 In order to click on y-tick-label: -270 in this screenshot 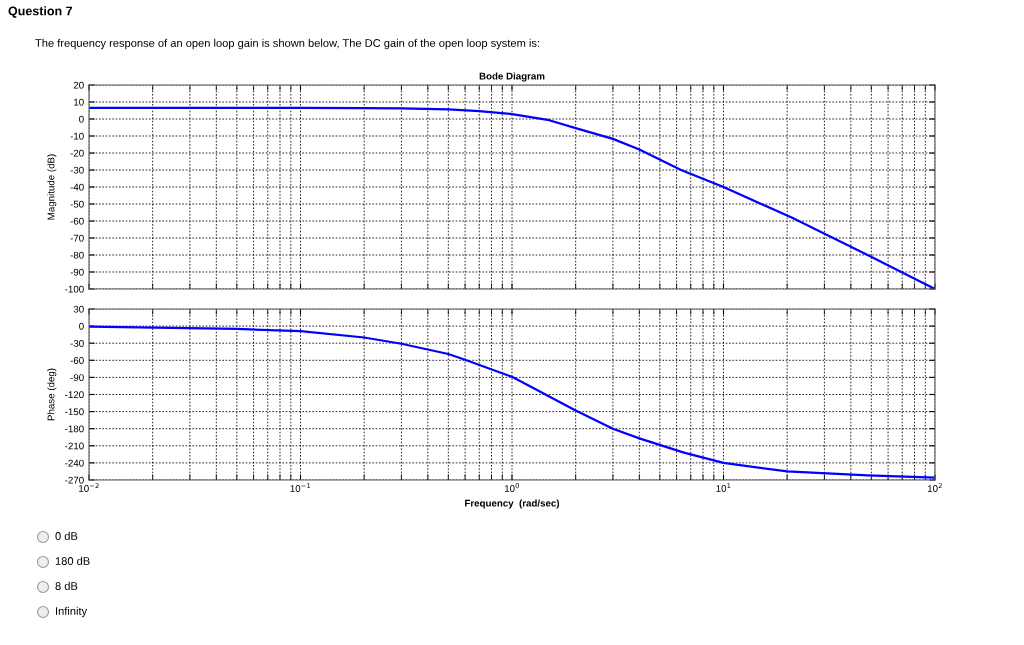, I will do `click(74, 480)`.